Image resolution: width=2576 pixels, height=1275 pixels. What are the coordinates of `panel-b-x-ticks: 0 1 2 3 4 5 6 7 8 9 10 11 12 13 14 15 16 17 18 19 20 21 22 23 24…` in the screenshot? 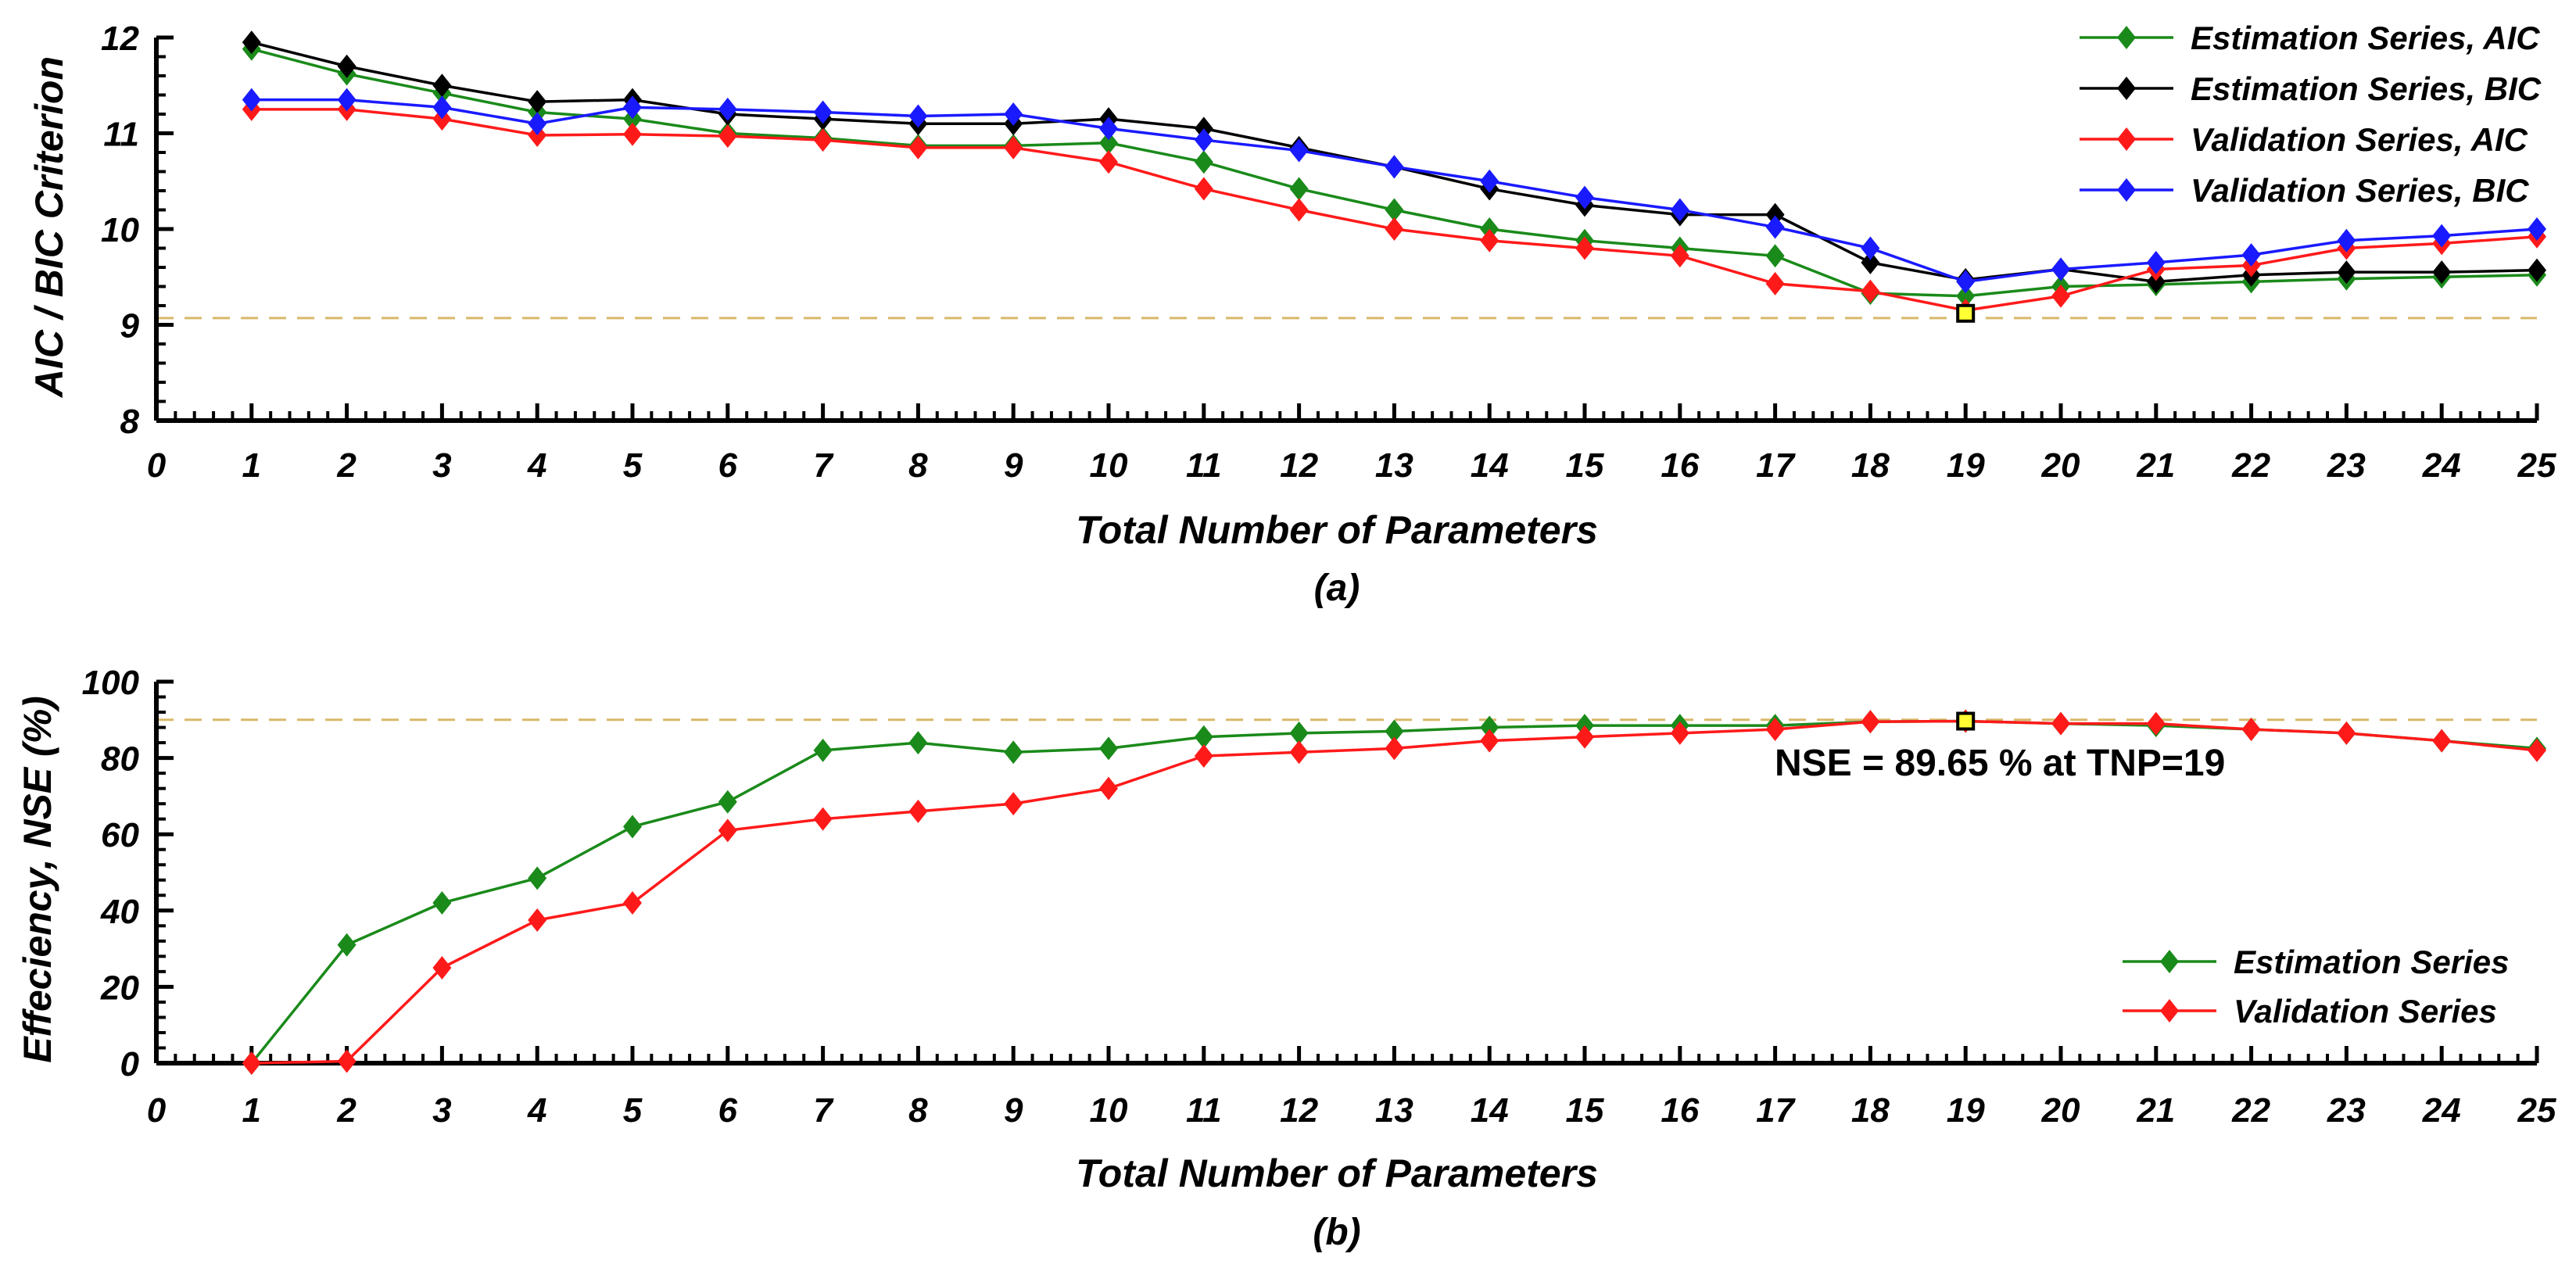 It's located at (1351, 1111).